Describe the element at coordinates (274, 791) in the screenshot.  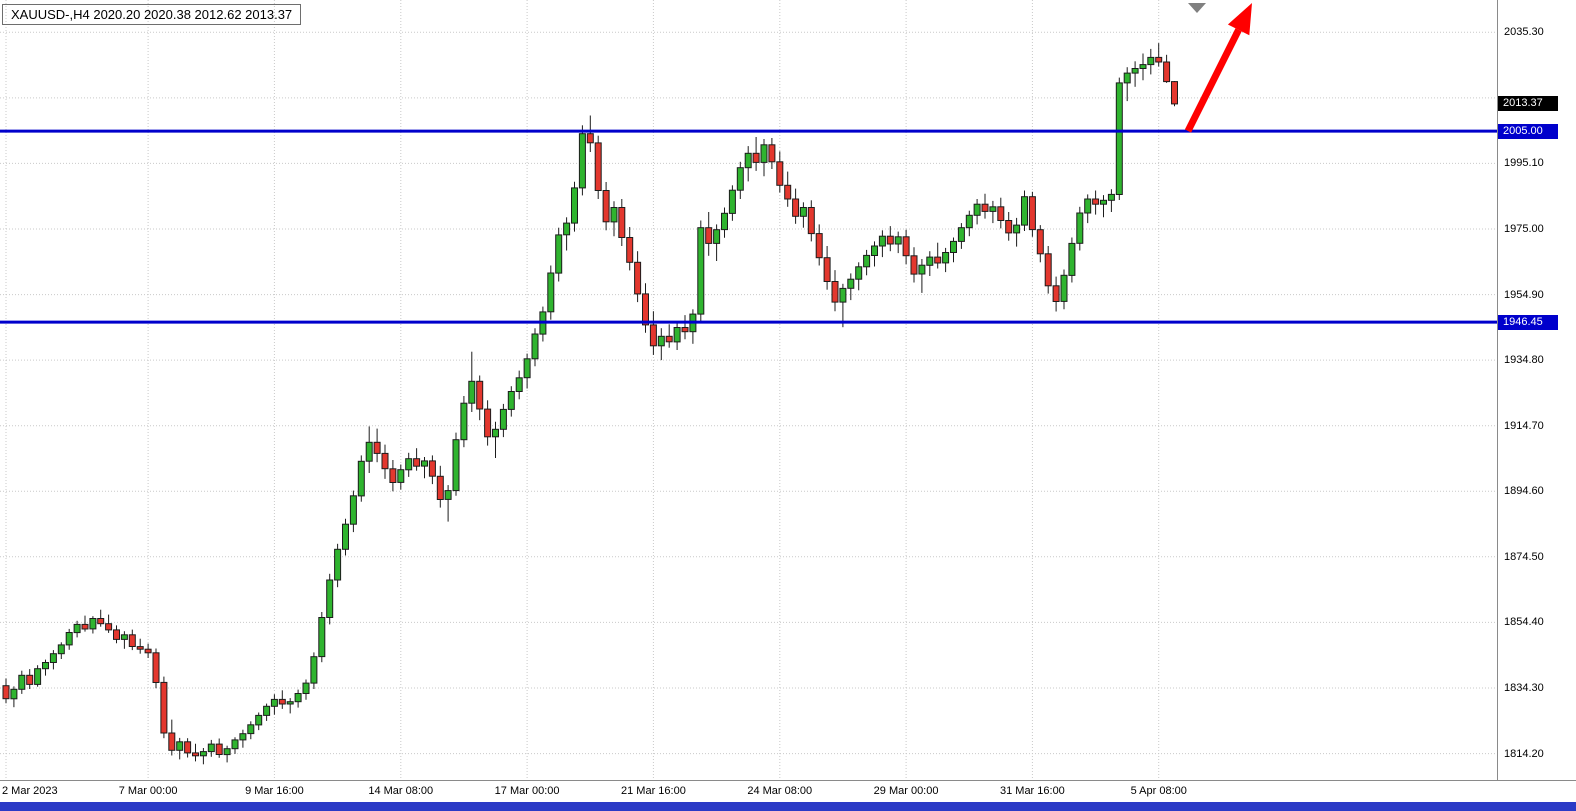
I see `time-tick-label: 9 Mar 16:00` at that location.